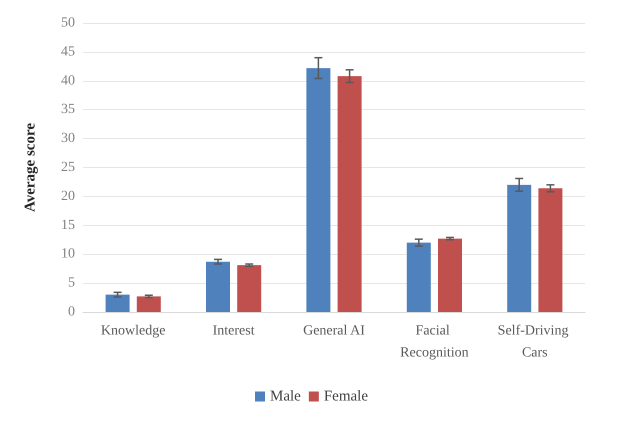  I want to click on x-tick-label: Self-Driving Cars, so click(535, 342).